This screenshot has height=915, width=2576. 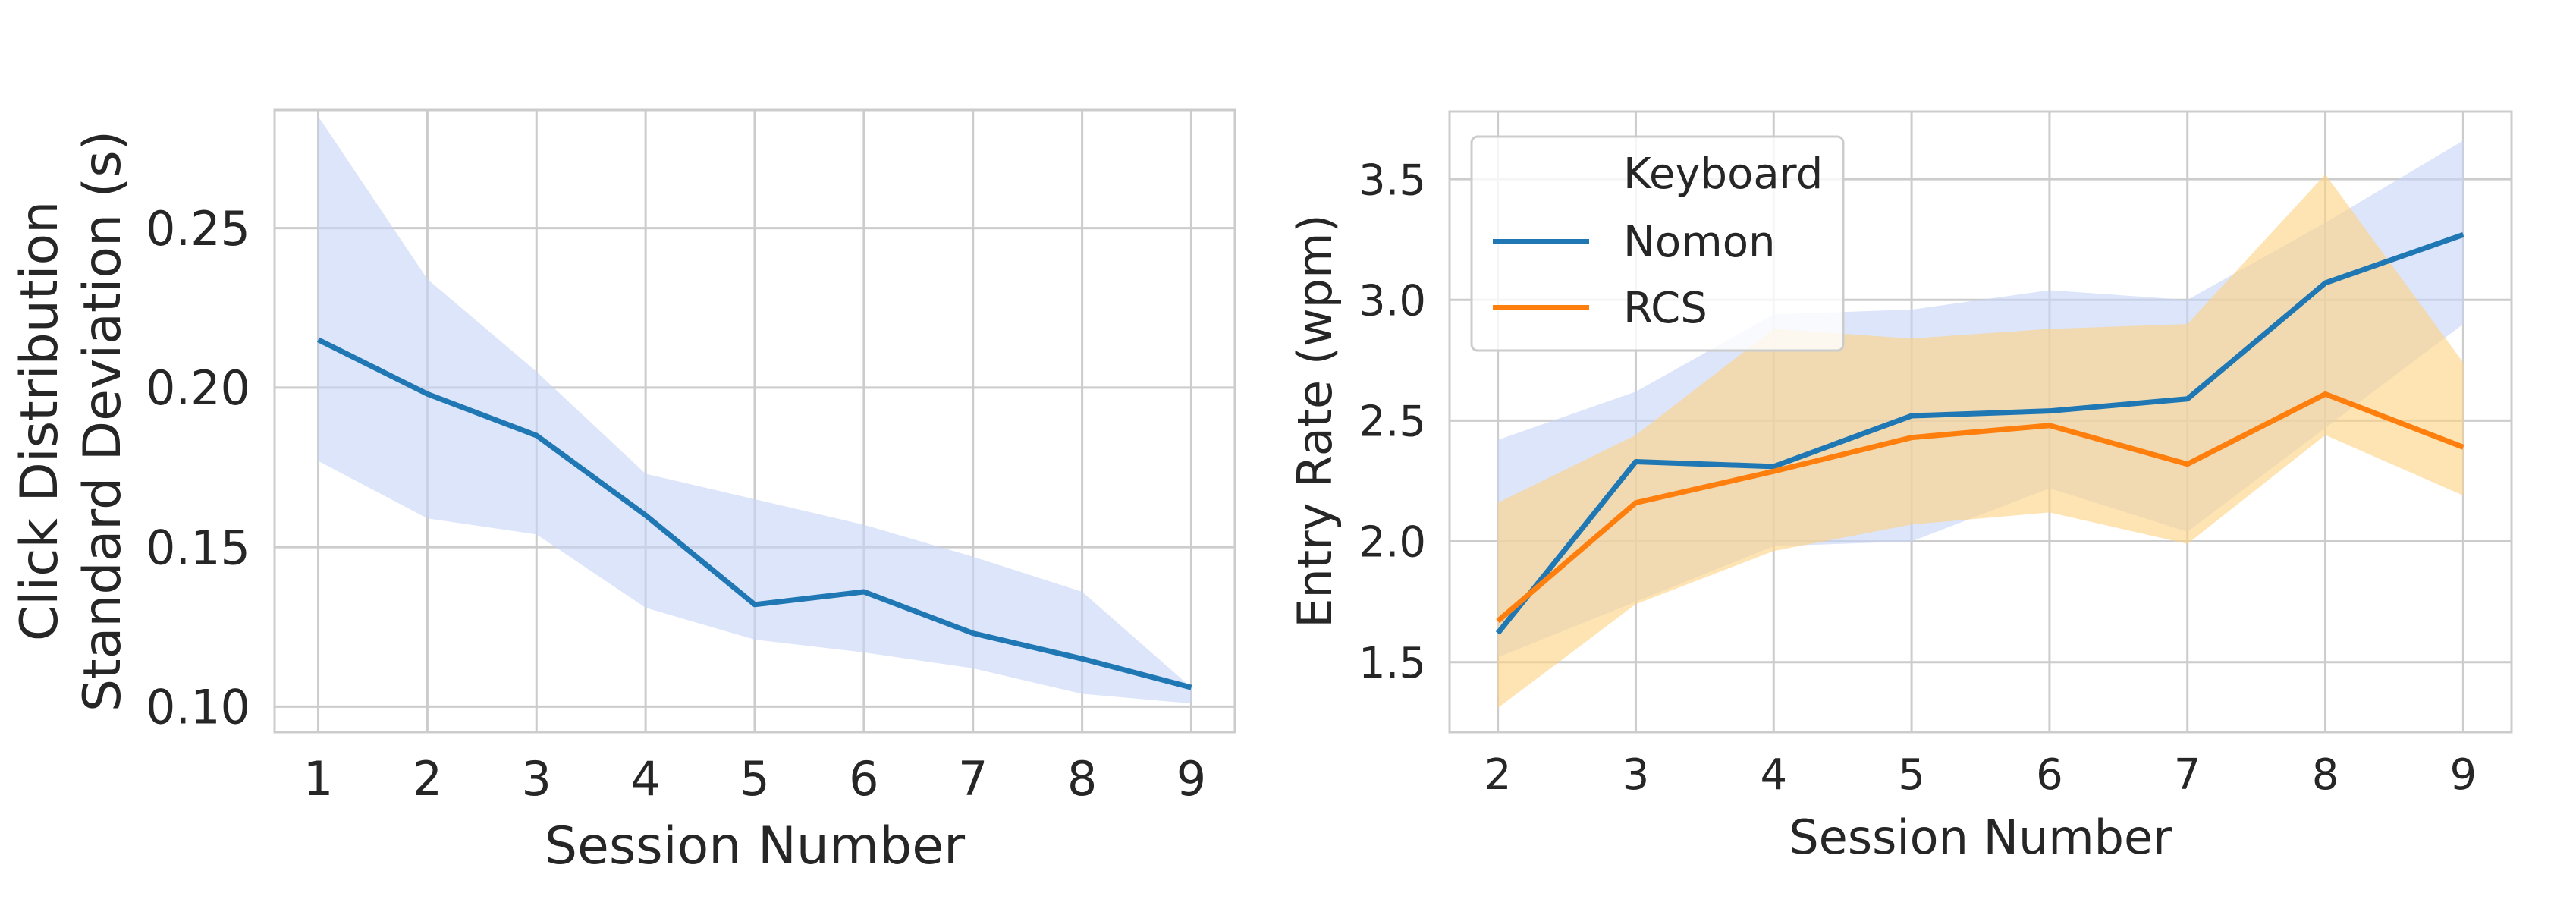 What do you see at coordinates (198, 229) in the screenshot?
I see `y-tick-label: 0.25` at bounding box center [198, 229].